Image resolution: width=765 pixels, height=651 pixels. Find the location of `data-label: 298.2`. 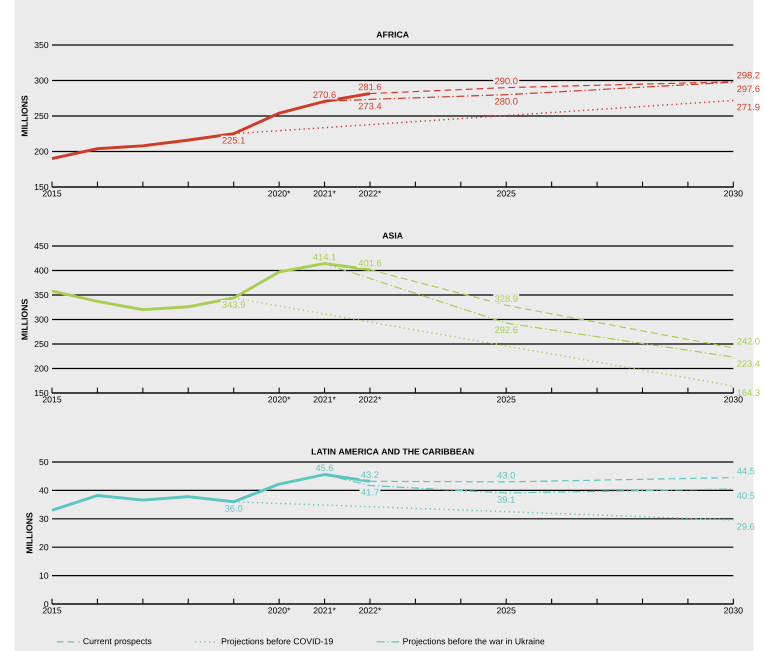

data-label: 298.2 is located at coordinates (748, 75).